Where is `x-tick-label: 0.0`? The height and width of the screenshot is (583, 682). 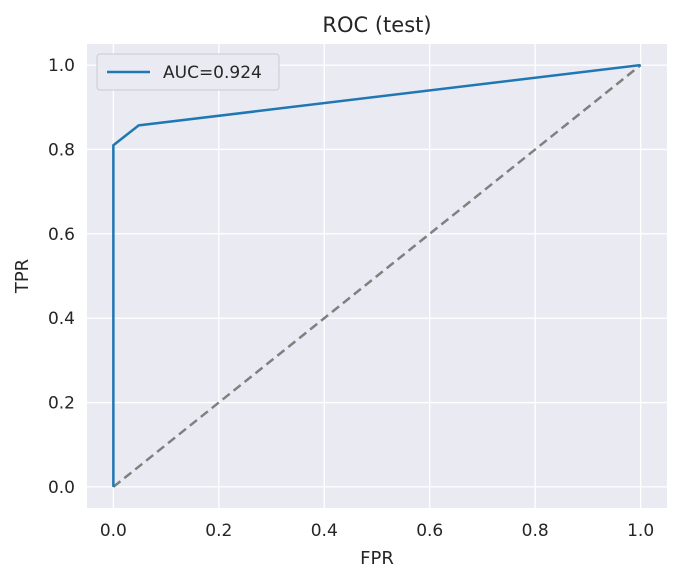
x-tick-label: 0.0 is located at coordinates (113, 531).